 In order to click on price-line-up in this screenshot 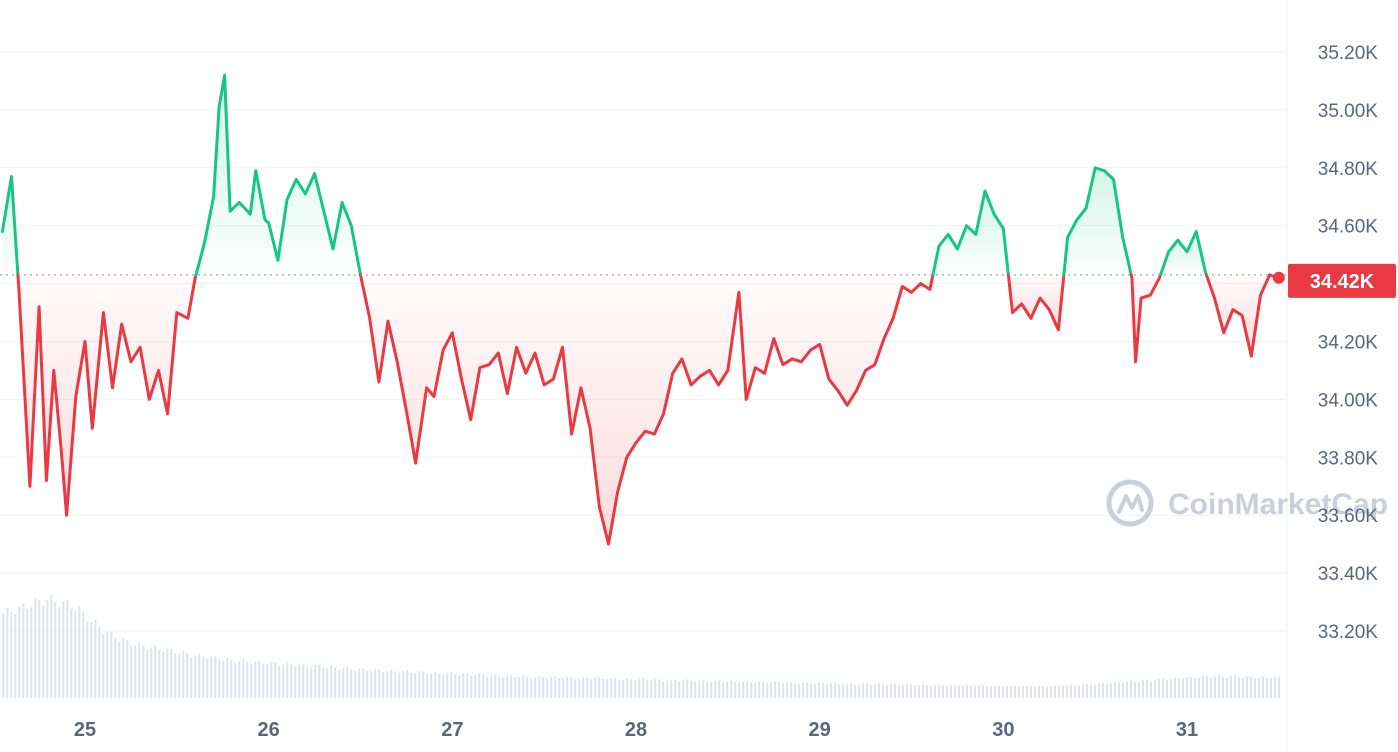, I will do `click(10, 226)`.